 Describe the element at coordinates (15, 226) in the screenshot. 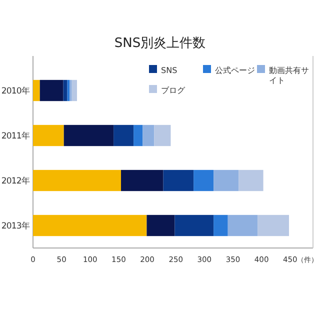

I see `y-tick-label: 2013年` at that location.